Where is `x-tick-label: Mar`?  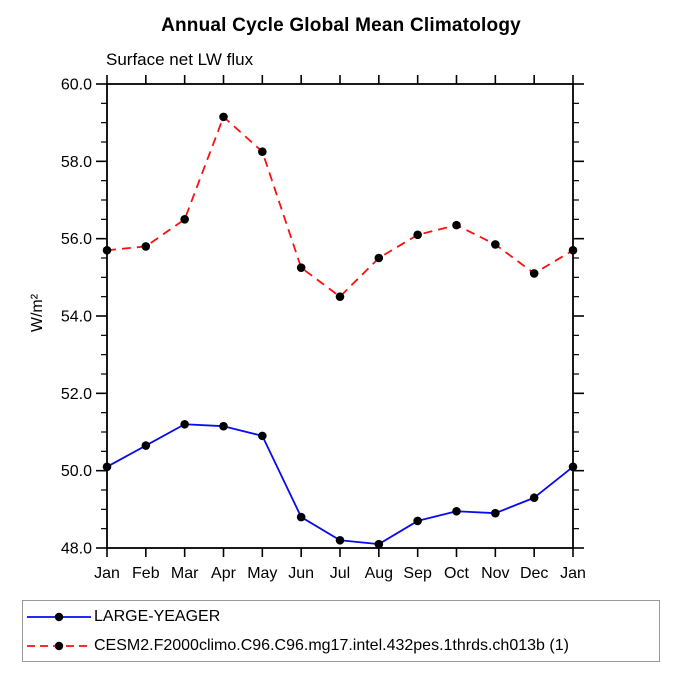
x-tick-label: Mar is located at coordinates (185, 573).